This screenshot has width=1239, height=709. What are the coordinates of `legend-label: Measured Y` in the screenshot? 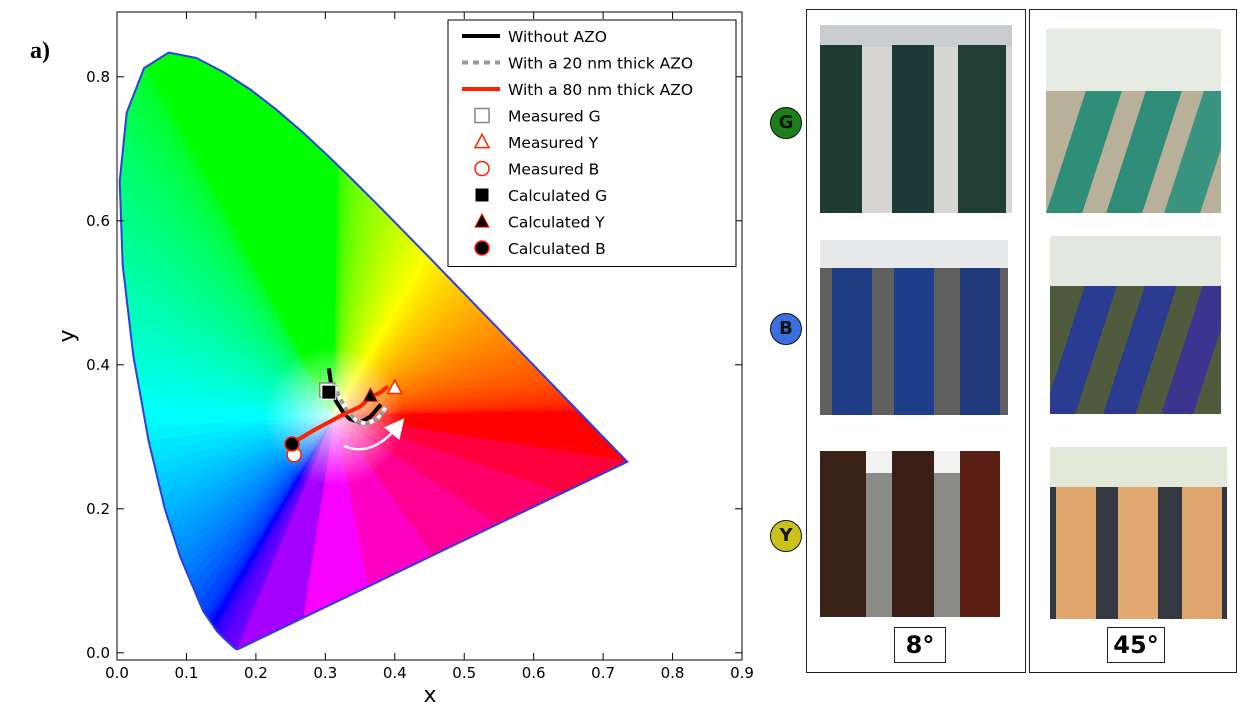 It's located at (553, 143).